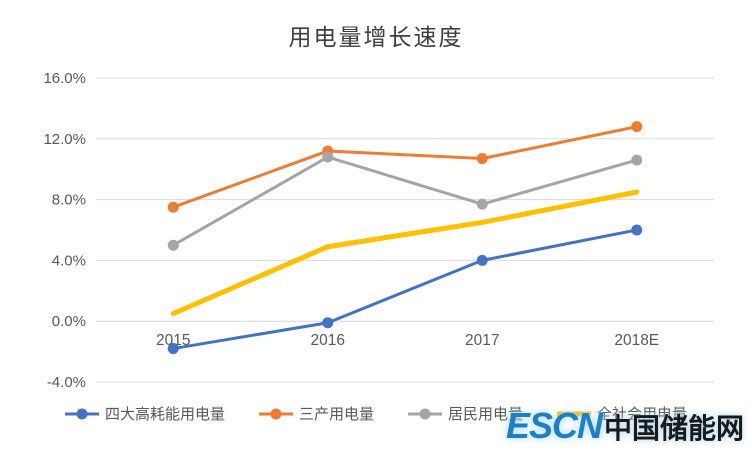 Image resolution: width=752 pixels, height=450 pixels. I want to click on x-tick-label: 2018E, so click(636, 340).